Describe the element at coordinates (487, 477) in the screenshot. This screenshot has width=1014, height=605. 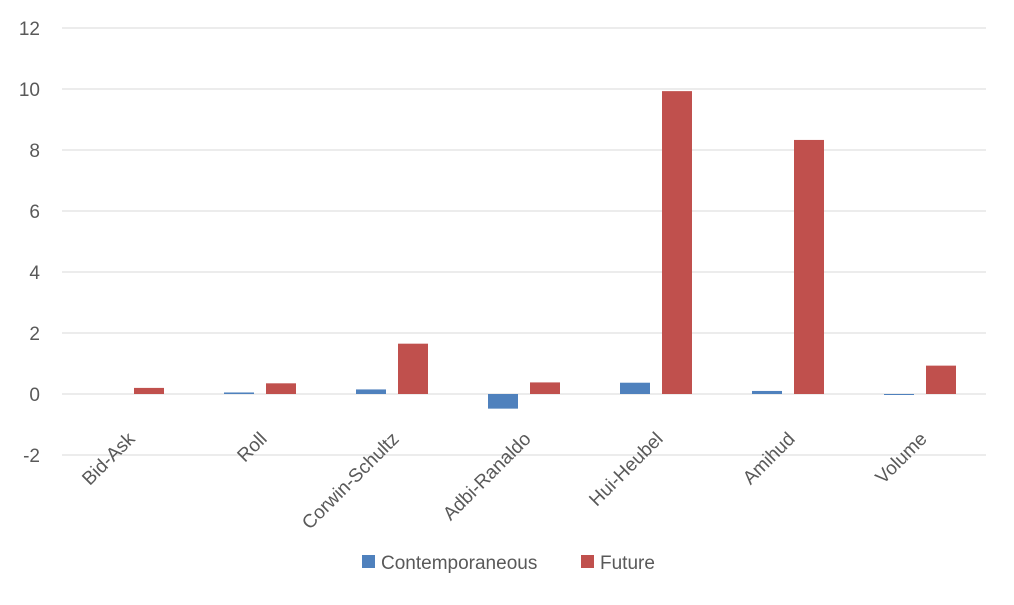
I see `x-category-label: Adbi-Ranaldo` at that location.